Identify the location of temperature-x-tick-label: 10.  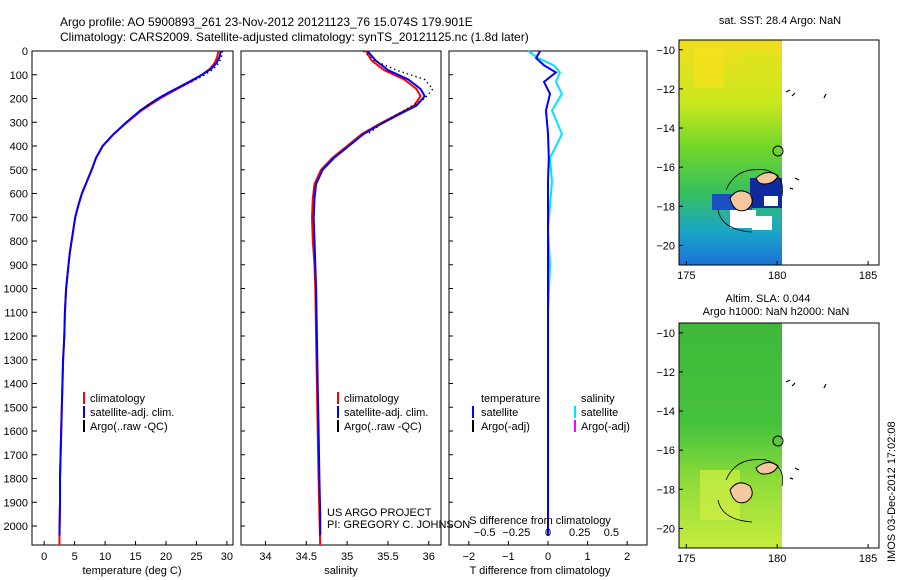
(105, 557).